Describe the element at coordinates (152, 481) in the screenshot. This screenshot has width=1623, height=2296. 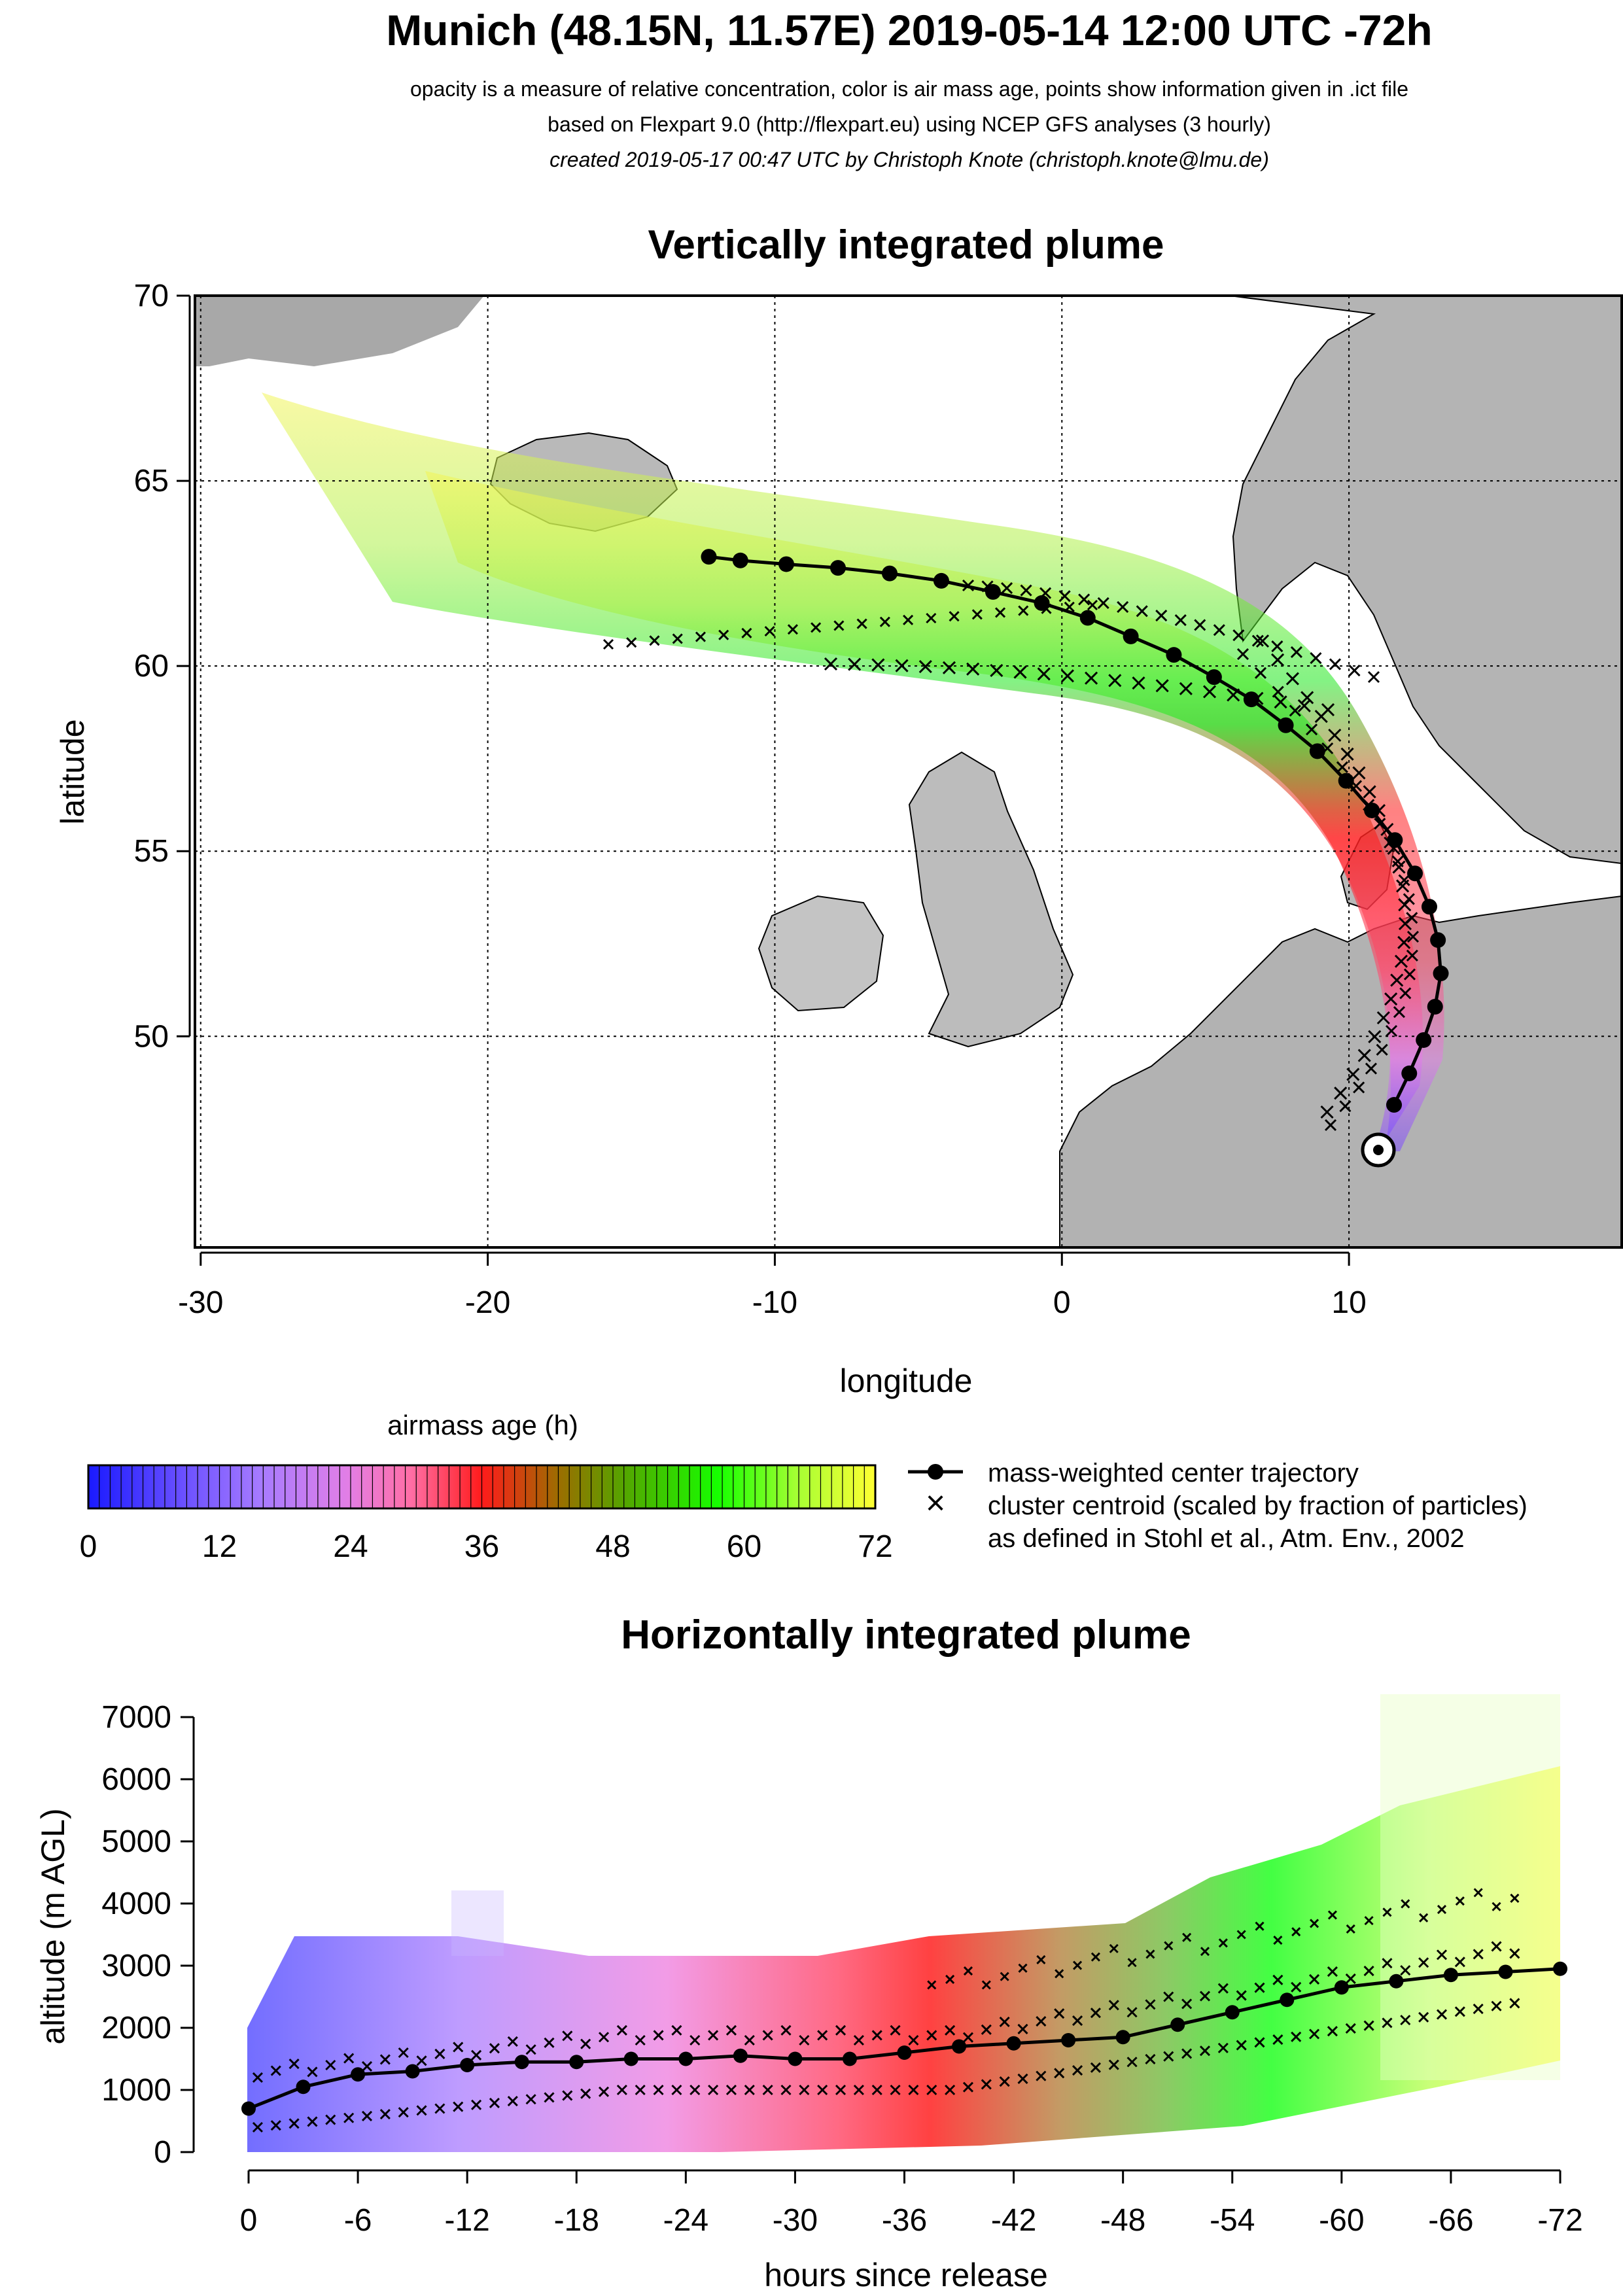
I see `map-ytick-label: 65` at that location.